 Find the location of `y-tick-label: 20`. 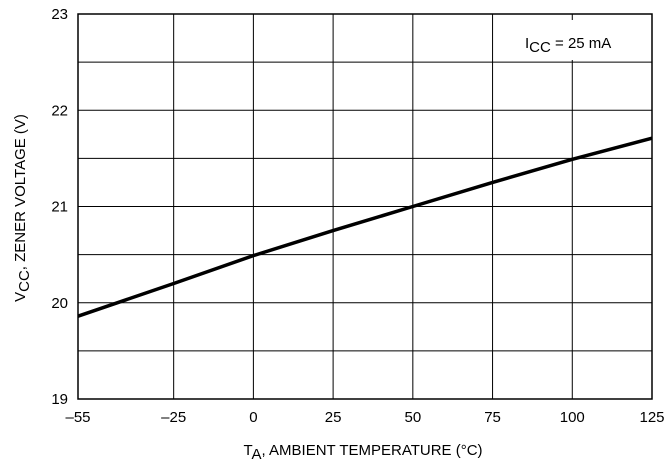

y-tick-label: 20 is located at coordinates (59, 303).